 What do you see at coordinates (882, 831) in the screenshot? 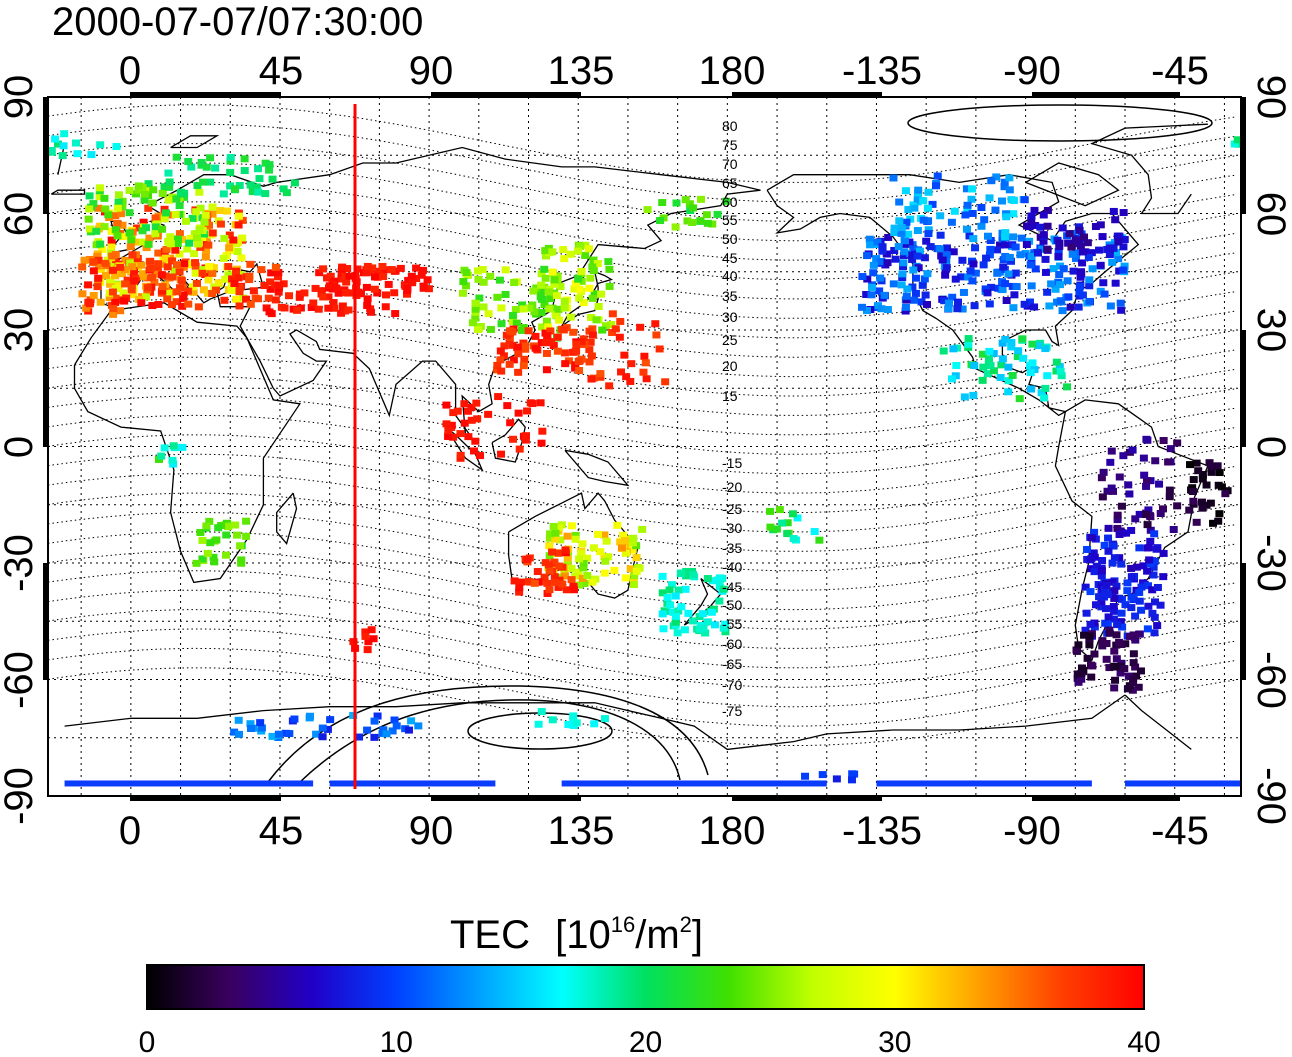
I see `bottom-lon-tick: -135` at bounding box center [882, 831].